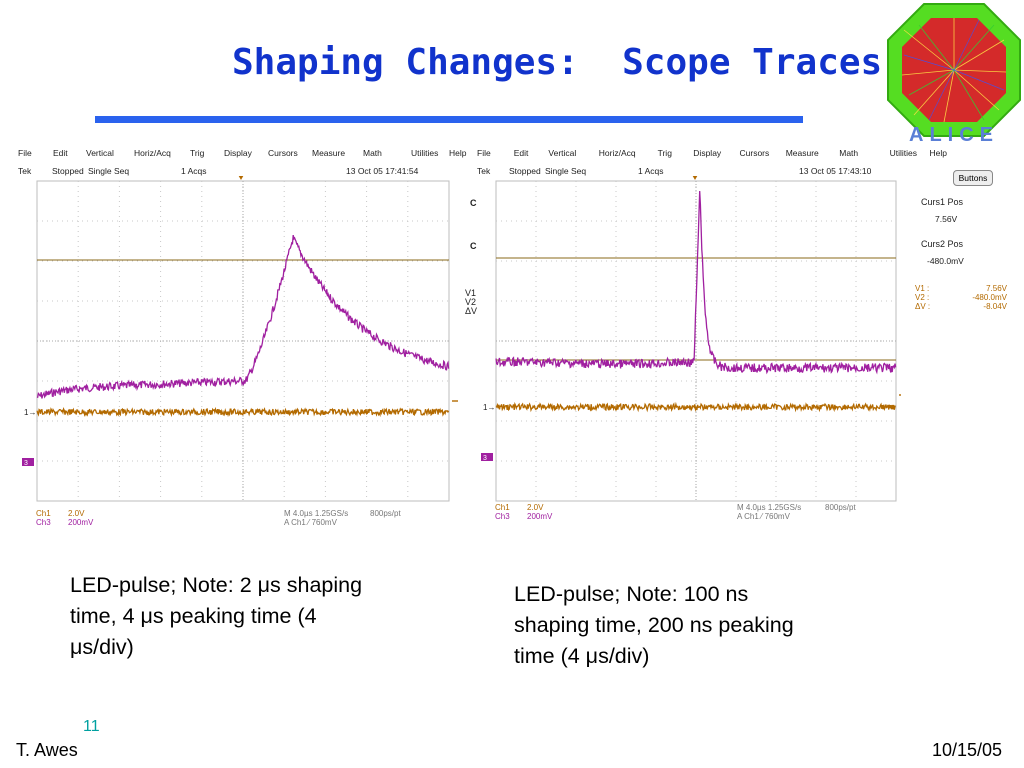 The image size is (1024, 768). Describe the element at coordinates (471, 302) in the screenshot. I see `v2-label: V2` at that location.